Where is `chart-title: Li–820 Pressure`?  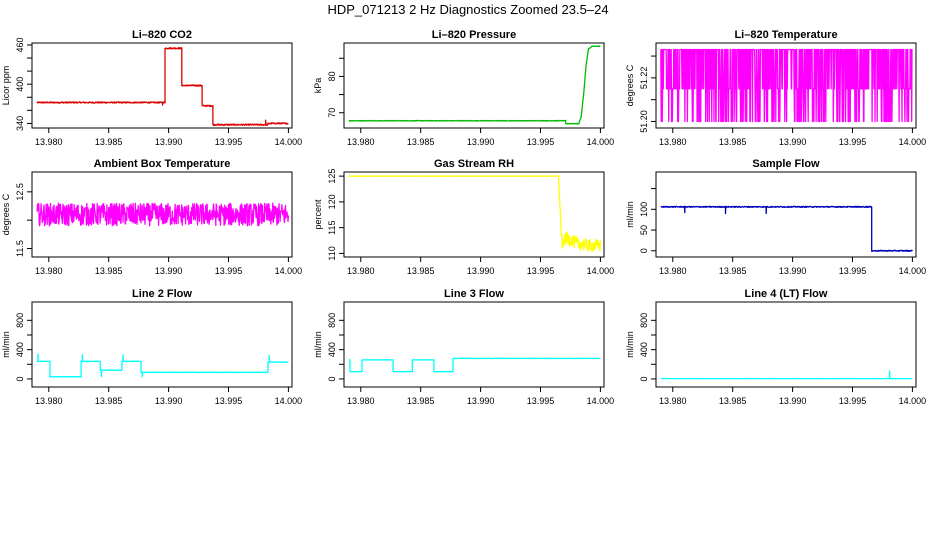
chart-title: Li–820 Pressure is located at coordinates (474, 35).